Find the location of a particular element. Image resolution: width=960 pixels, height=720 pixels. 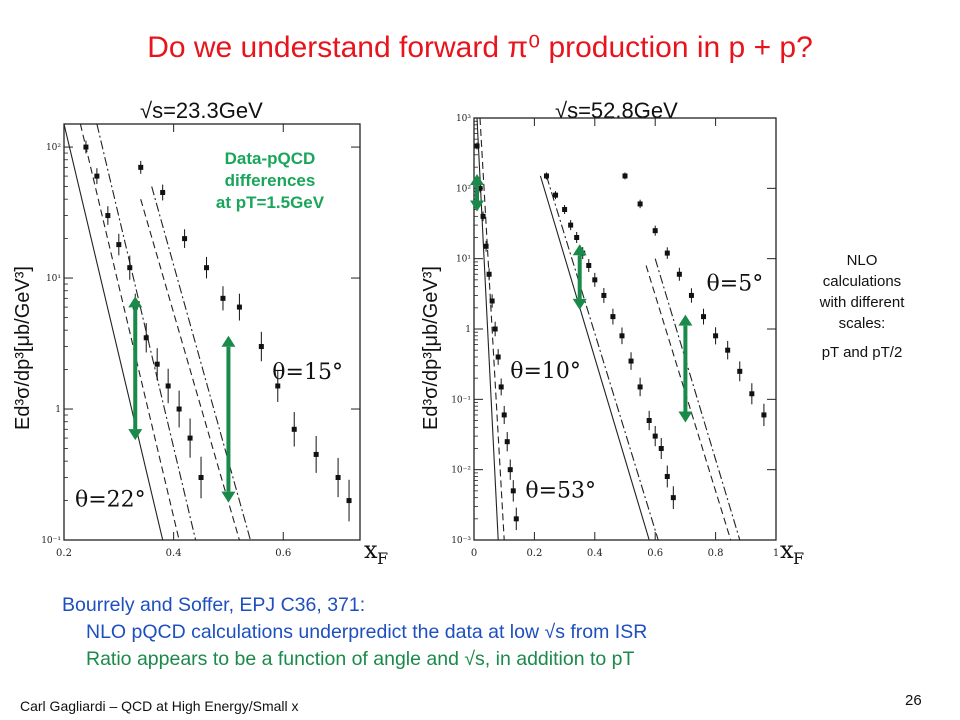

left-energy-label: √s=23.3GeV is located at coordinates (201, 110).